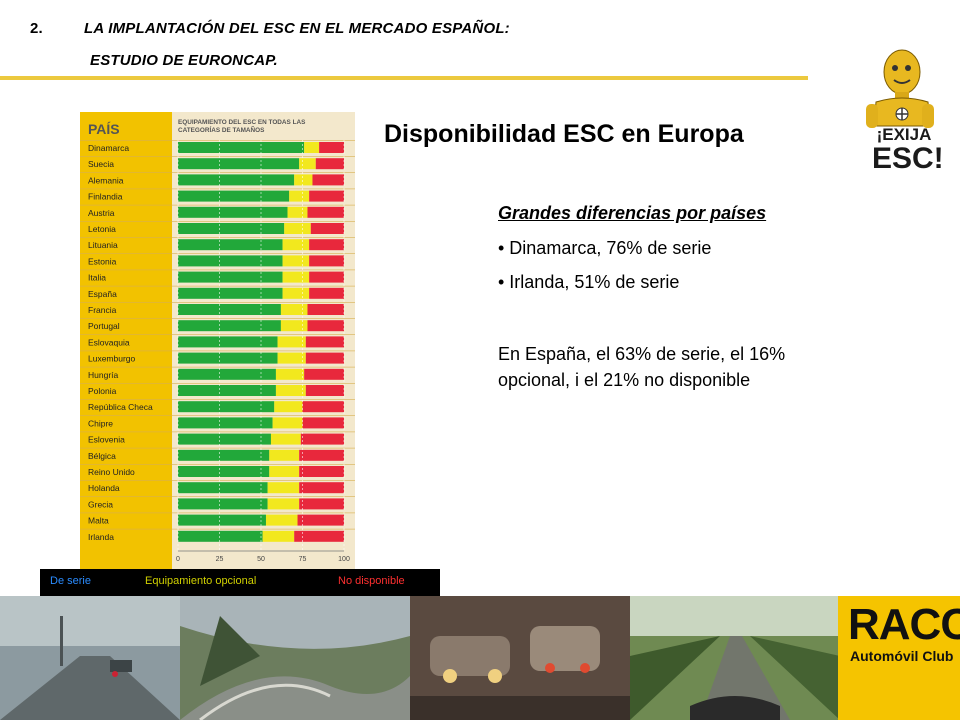 The width and height of the screenshot is (960, 720). What do you see at coordinates (100, 423) in the screenshot?
I see `country-label: Chipre` at bounding box center [100, 423].